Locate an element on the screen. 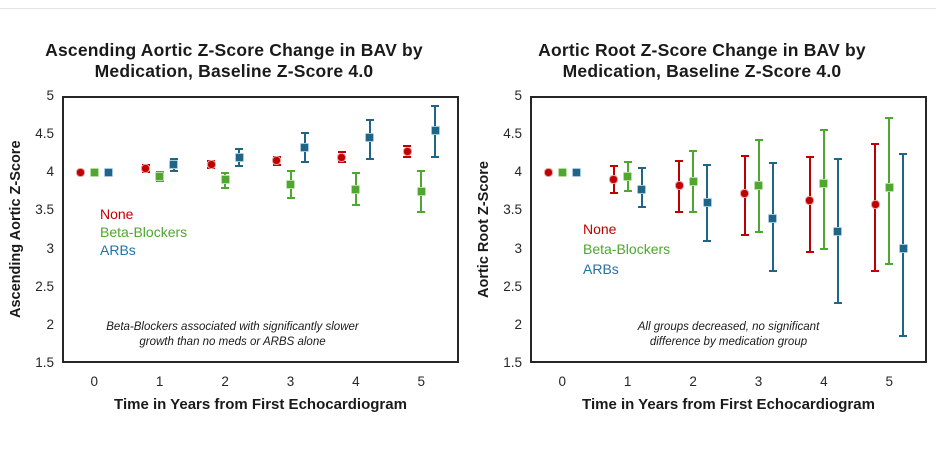 Image resolution: width=936 pixels, height=456 pixels. annotation-line2: growth than no meds or ARBS alone is located at coordinates (232, 342).